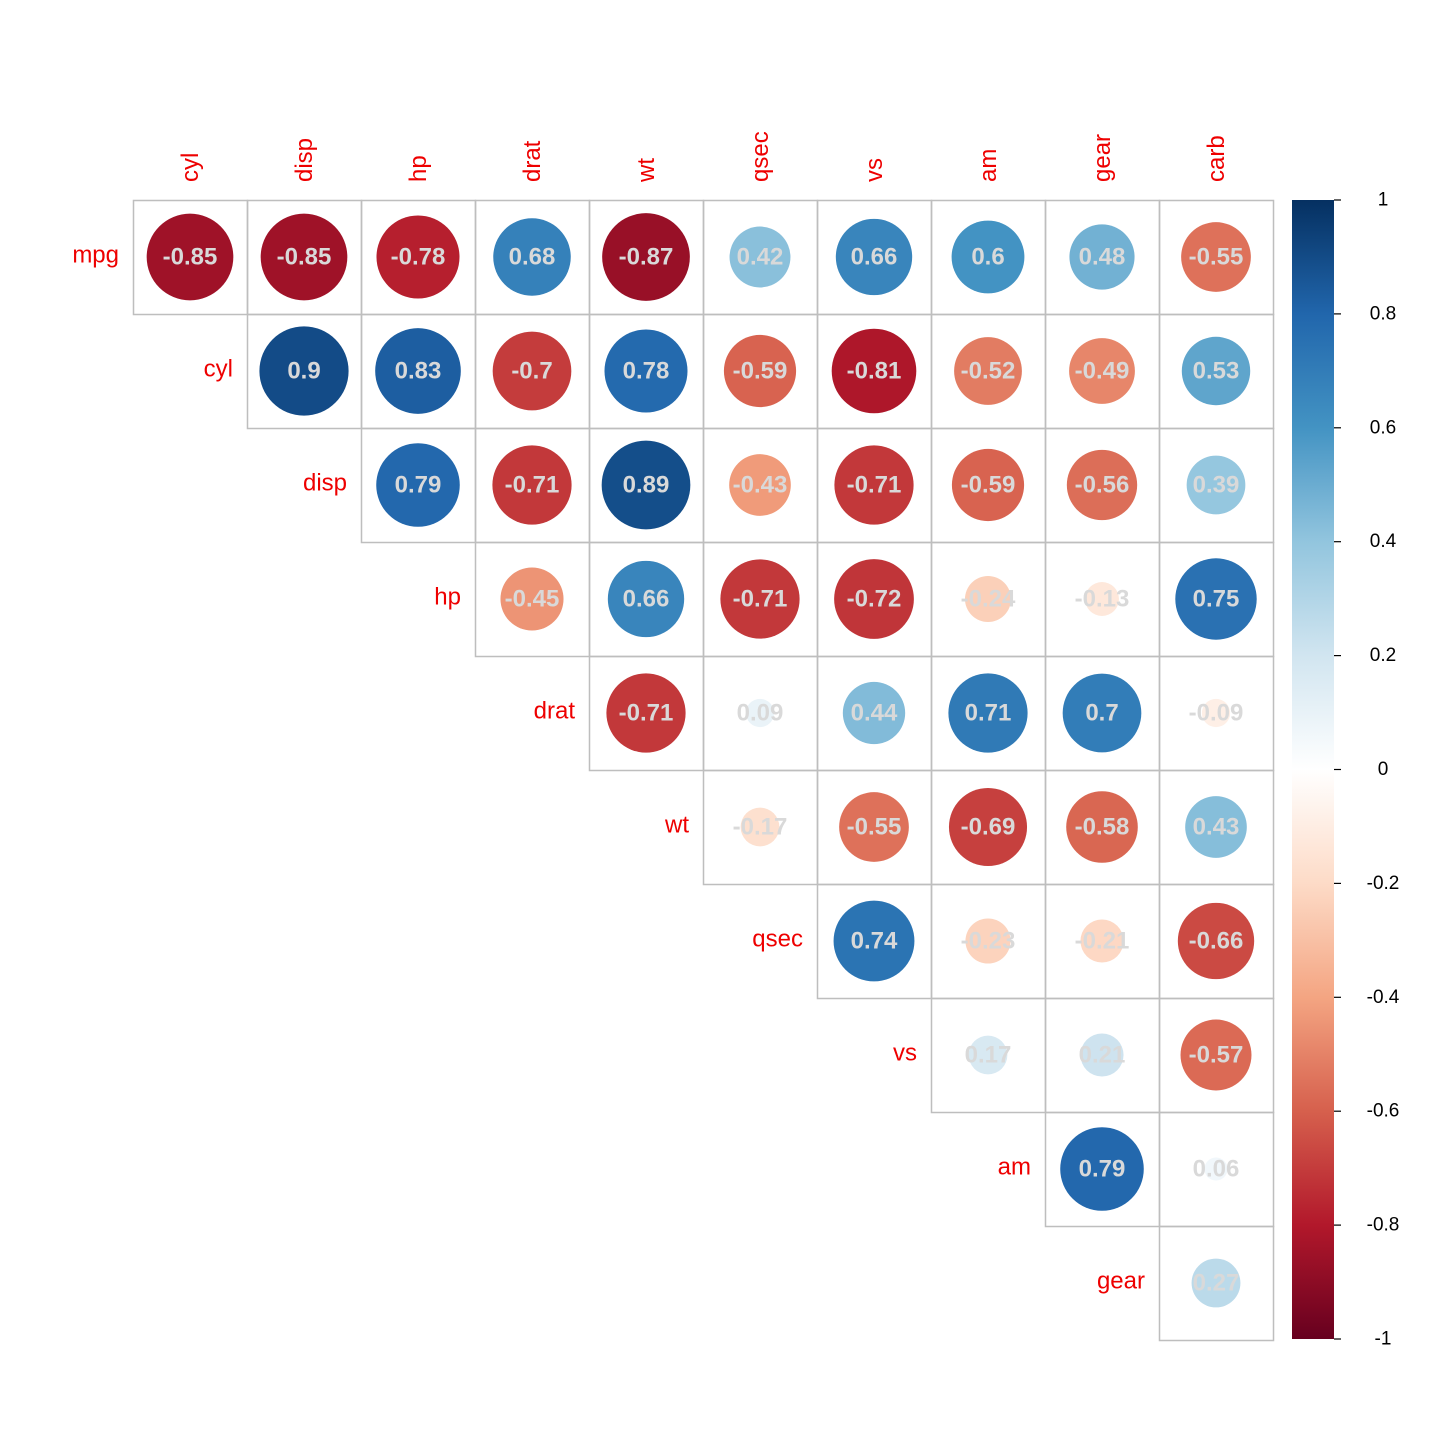 Image resolution: width=1440 pixels, height=1440 pixels. Describe the element at coordinates (1313, 769) in the screenshot. I see `colorbar-gradient` at that location.